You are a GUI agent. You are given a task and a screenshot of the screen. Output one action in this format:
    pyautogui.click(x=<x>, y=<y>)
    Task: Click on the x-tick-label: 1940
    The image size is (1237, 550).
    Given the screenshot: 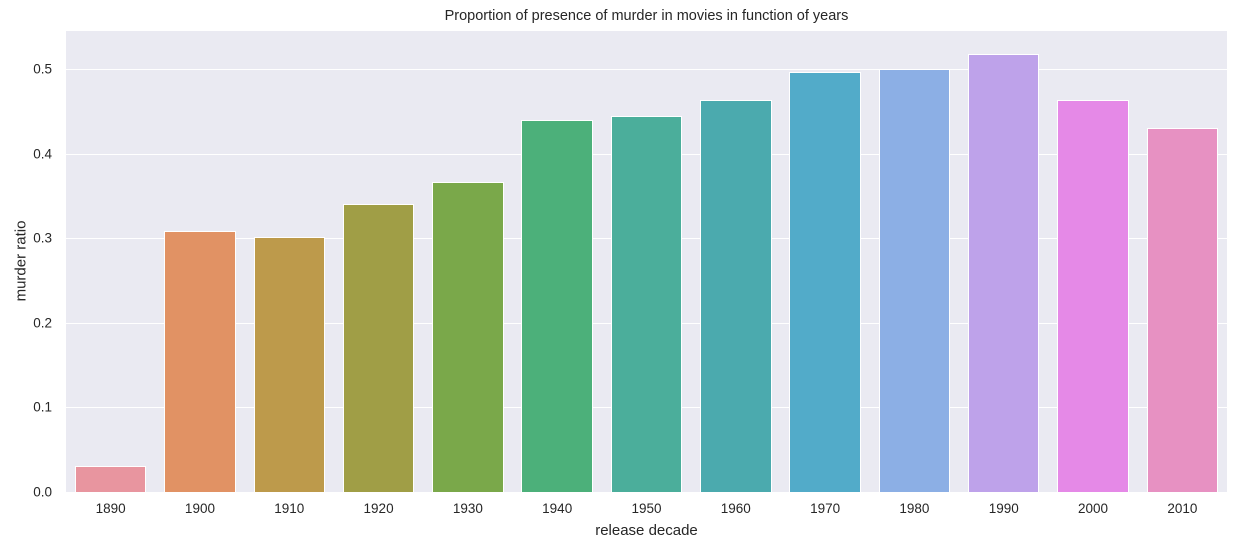 What is the action you would take?
    pyautogui.click(x=557, y=508)
    